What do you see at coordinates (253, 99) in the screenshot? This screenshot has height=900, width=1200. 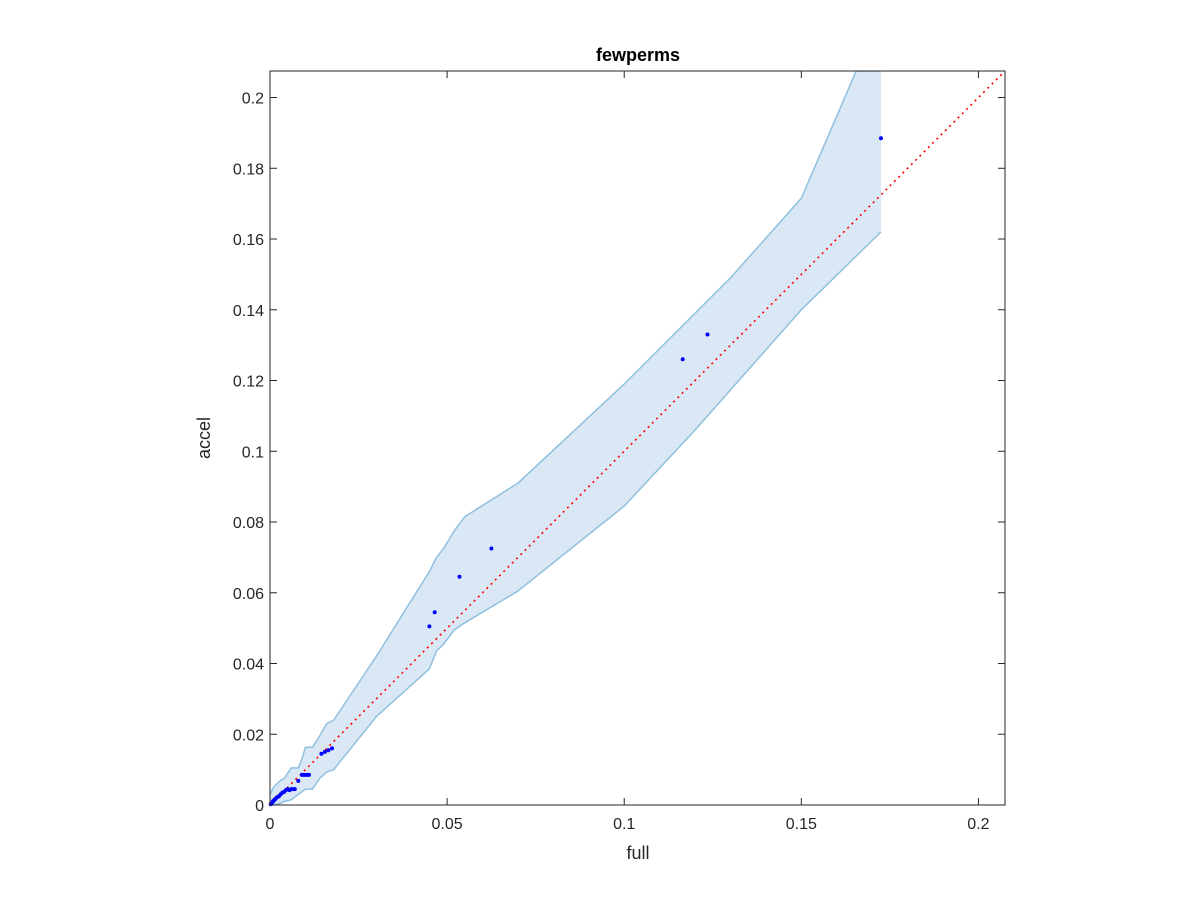 I see `y-tick-label: 0.2` at bounding box center [253, 99].